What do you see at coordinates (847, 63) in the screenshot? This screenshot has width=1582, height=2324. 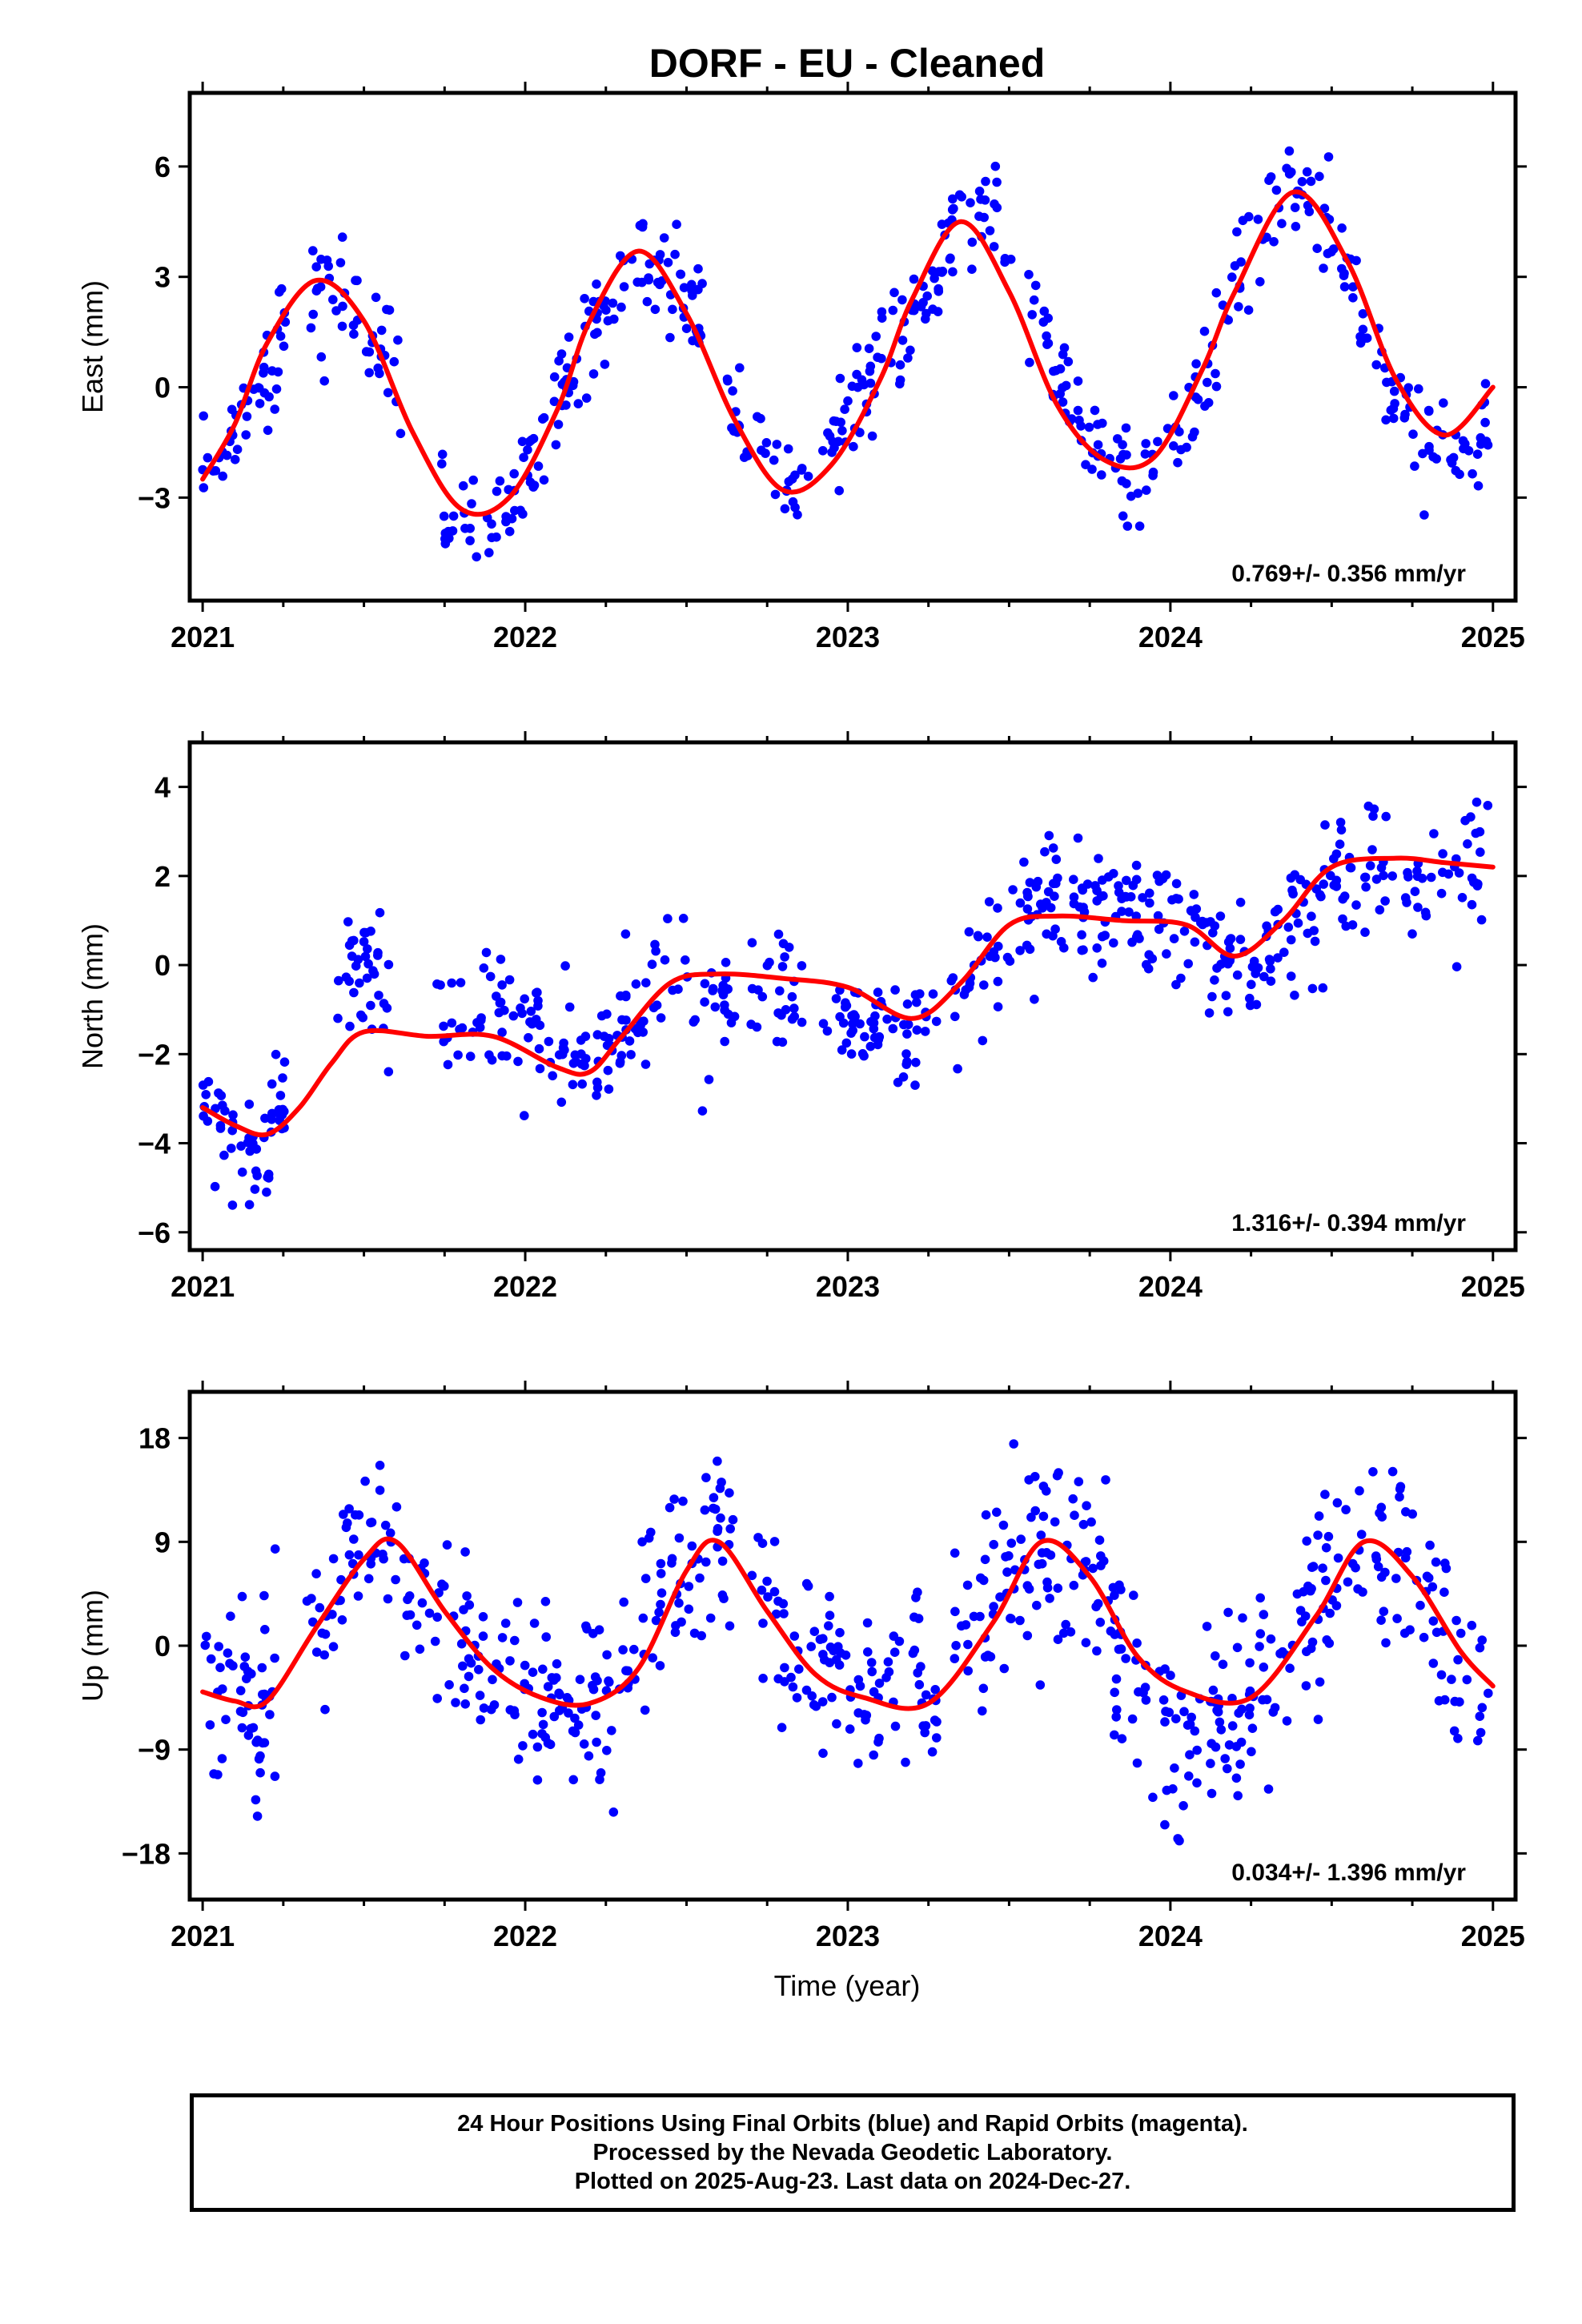 I see `figure-title: DORF - EU - Cleaned` at bounding box center [847, 63].